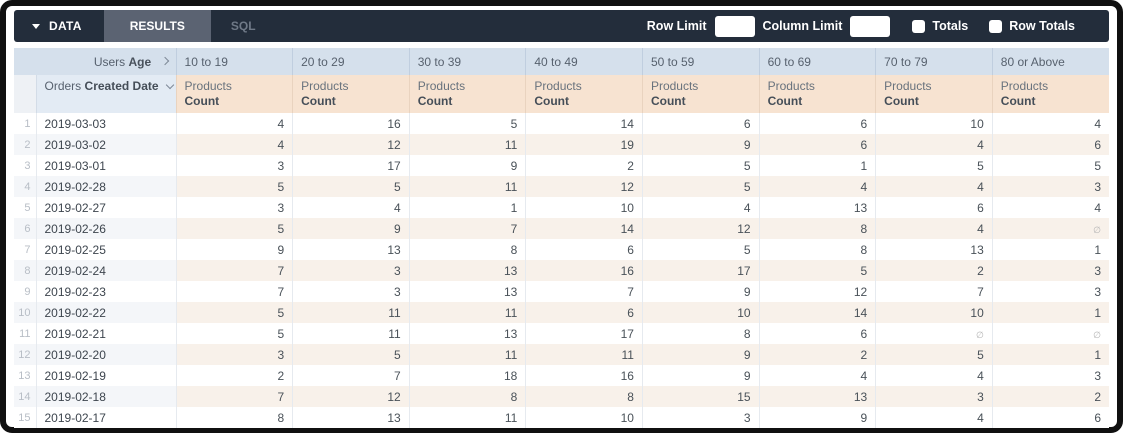  What do you see at coordinates (106, 228) in the screenshot?
I see `date-cell: 2019-02-26` at bounding box center [106, 228].